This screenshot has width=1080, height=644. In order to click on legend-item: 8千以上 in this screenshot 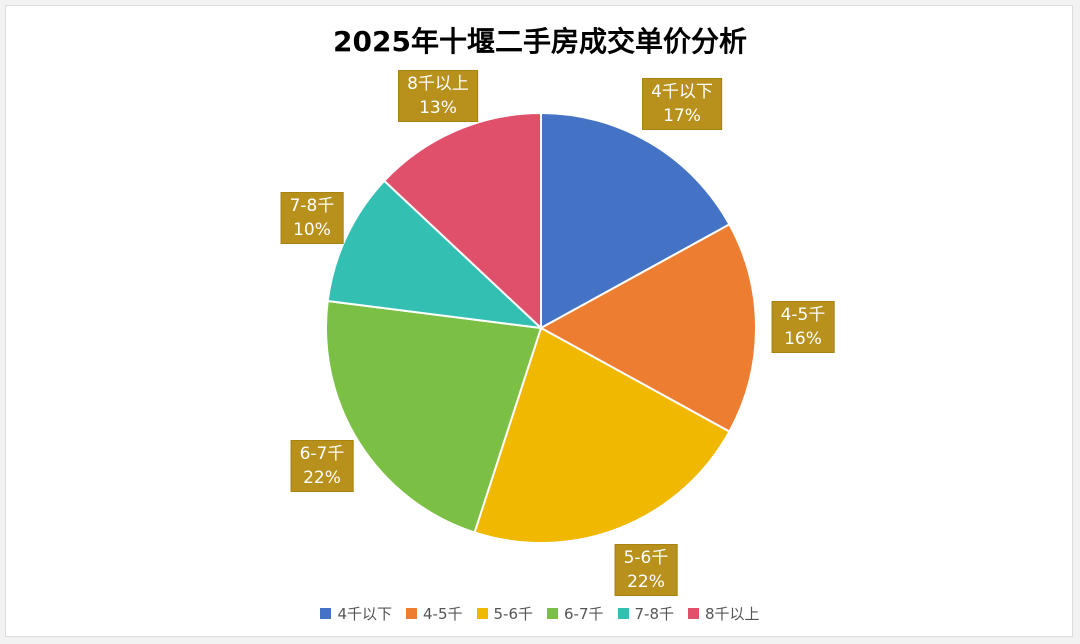, I will do `click(724, 613)`.